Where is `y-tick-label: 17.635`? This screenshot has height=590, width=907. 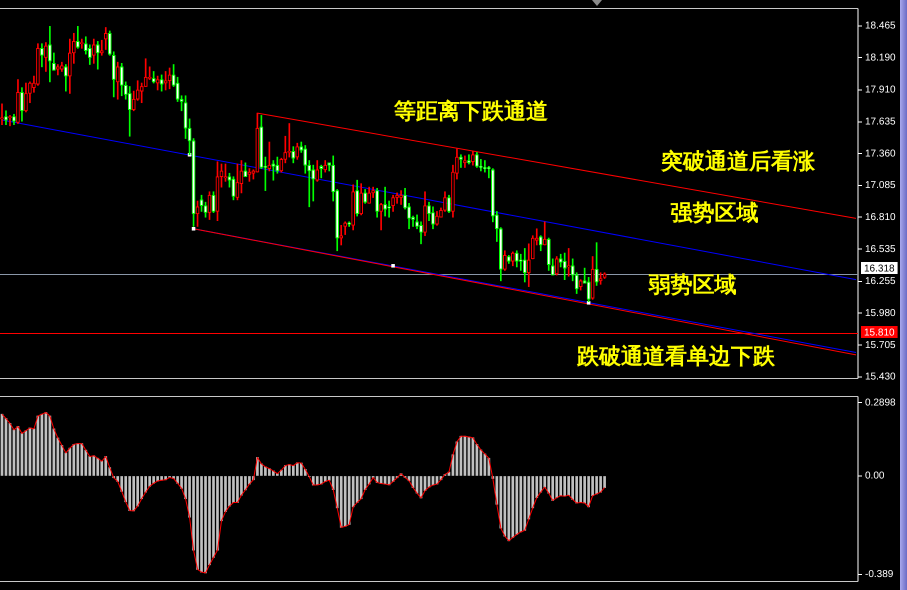
y-tick-label: 17.635 is located at coordinates (880, 122).